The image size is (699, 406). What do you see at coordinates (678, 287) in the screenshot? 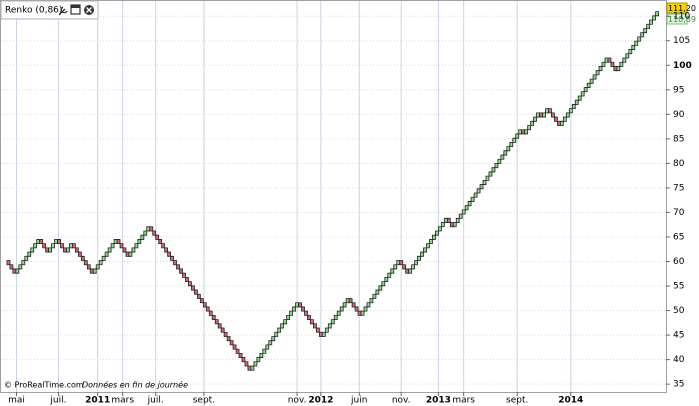
I see `y-tick-label: 55` at bounding box center [678, 287].